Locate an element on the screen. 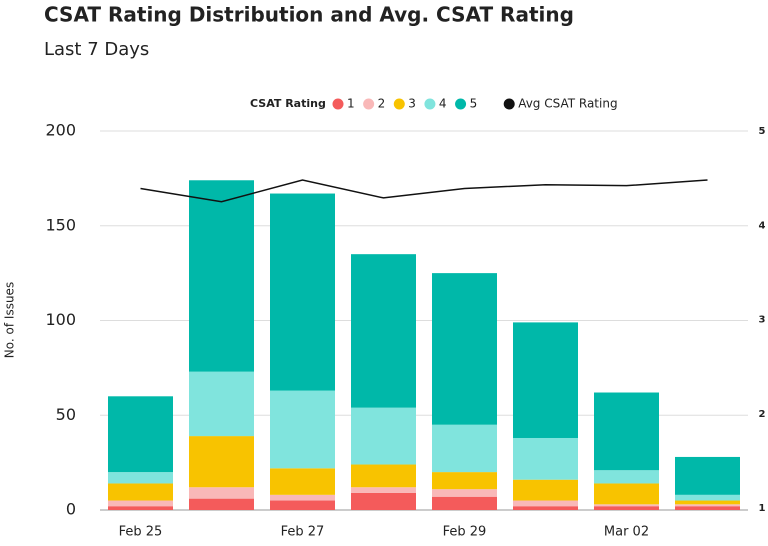 The height and width of the screenshot is (546, 768). y-tick-label: 0 is located at coordinates (71, 509).